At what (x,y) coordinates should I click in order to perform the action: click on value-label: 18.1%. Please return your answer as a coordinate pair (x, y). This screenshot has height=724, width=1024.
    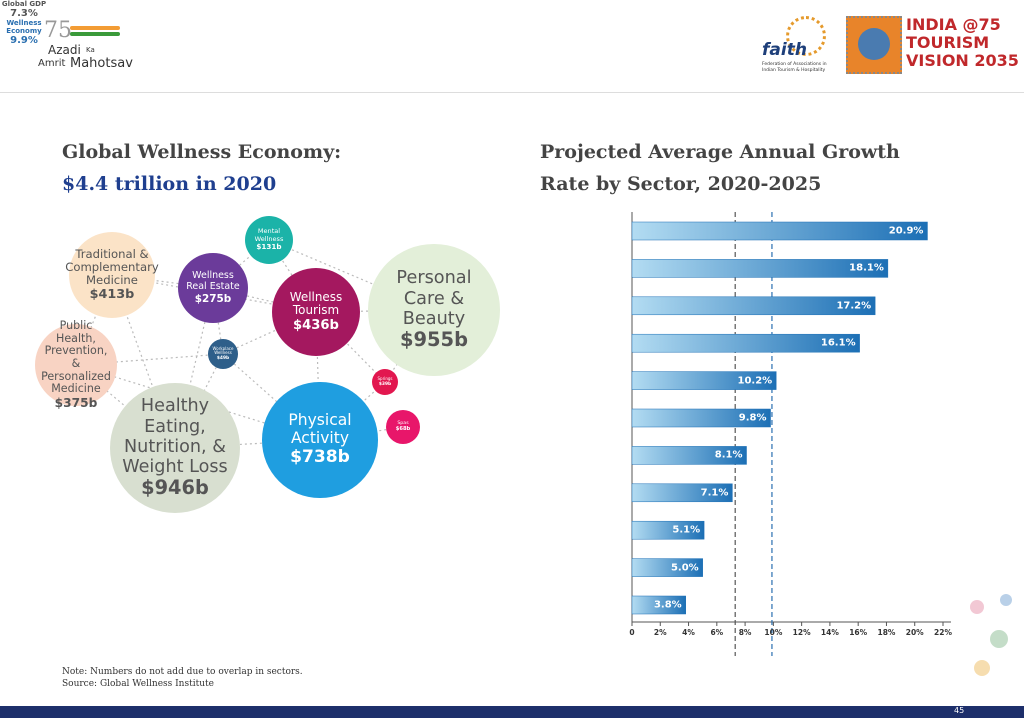
    Looking at the image, I should click on (866, 268).